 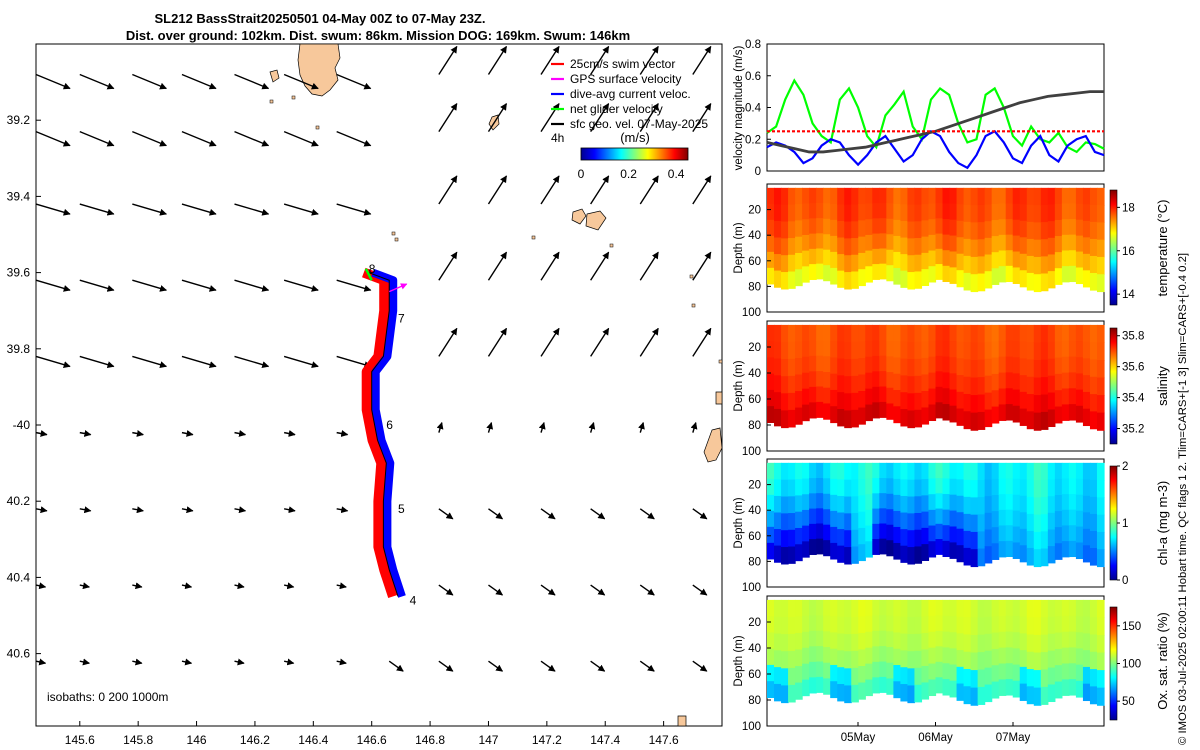 I want to click on section-colorbar-tick-label: 35.4, so click(x=1133, y=399).